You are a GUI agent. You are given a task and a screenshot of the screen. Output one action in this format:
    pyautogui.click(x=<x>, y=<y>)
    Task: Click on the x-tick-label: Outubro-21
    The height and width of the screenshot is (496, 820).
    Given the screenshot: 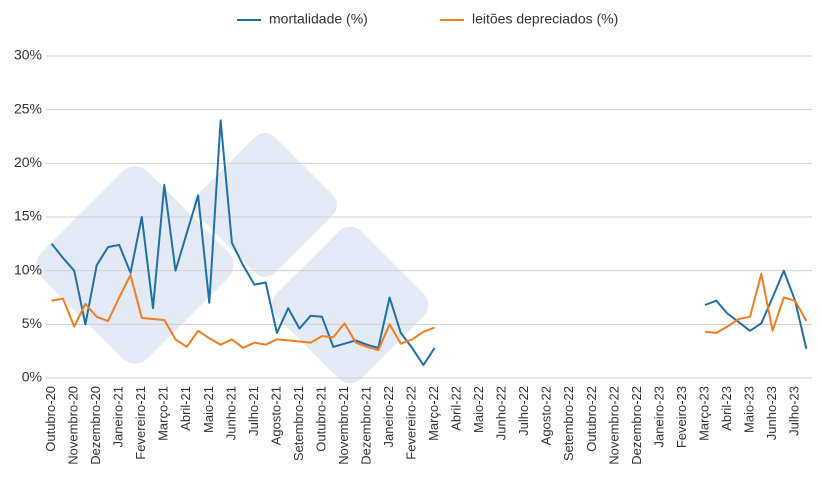 What is the action you would take?
    pyautogui.click(x=320, y=419)
    